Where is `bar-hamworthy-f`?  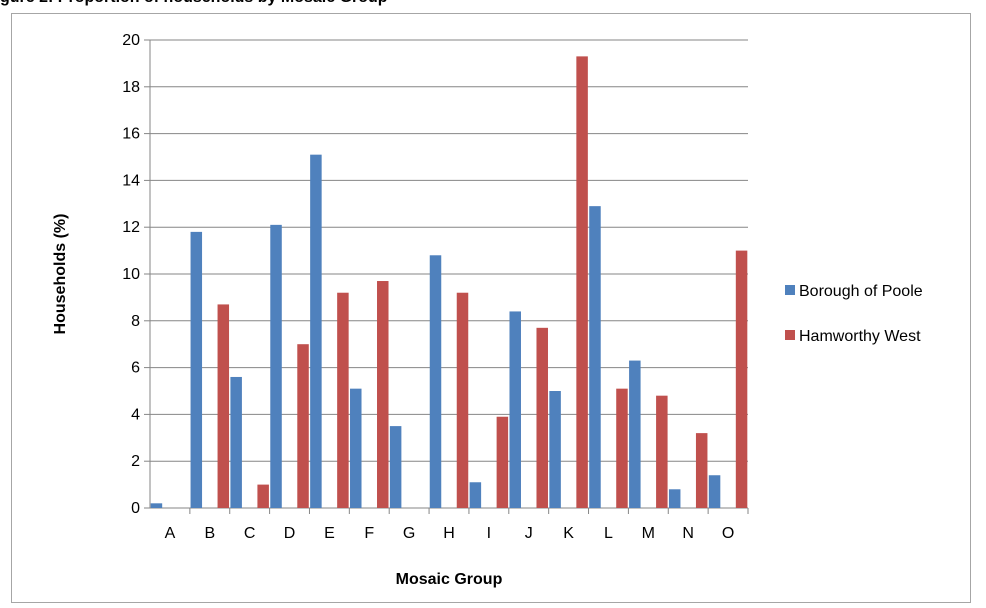 bar-hamworthy-f is located at coordinates (383, 394).